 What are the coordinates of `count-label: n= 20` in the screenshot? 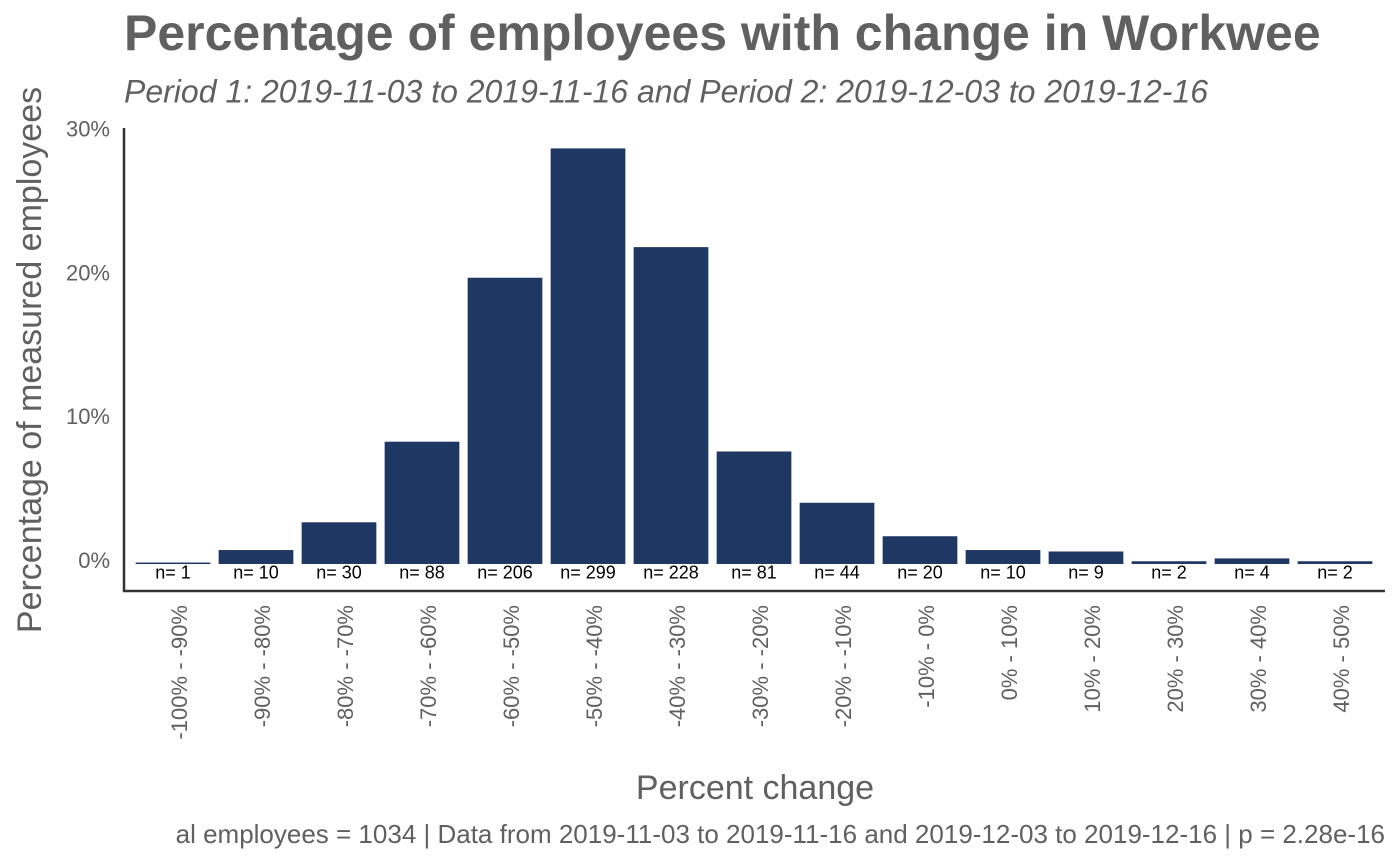 It's located at (920, 573).